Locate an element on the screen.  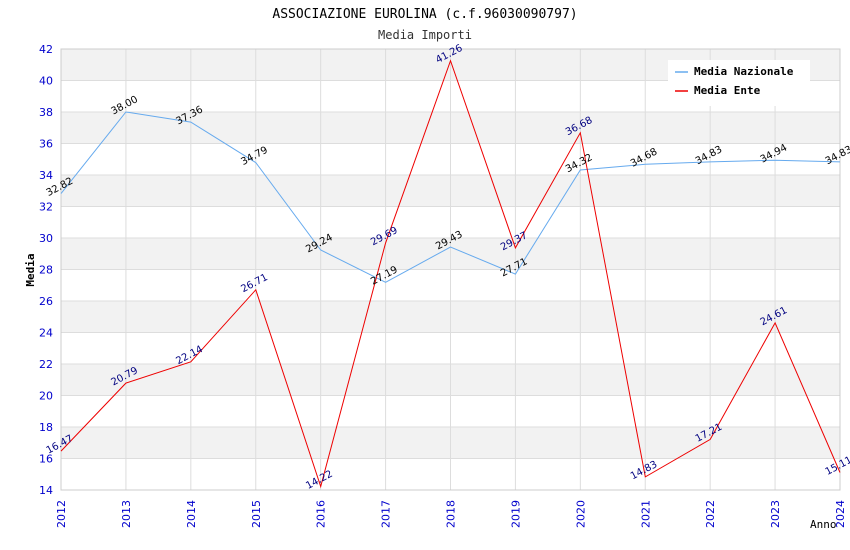
y-axis-ticks: 14 16 18 20 22 24 26 28 30 32 34 36 38 40 42 is located at coordinates (46, 270).